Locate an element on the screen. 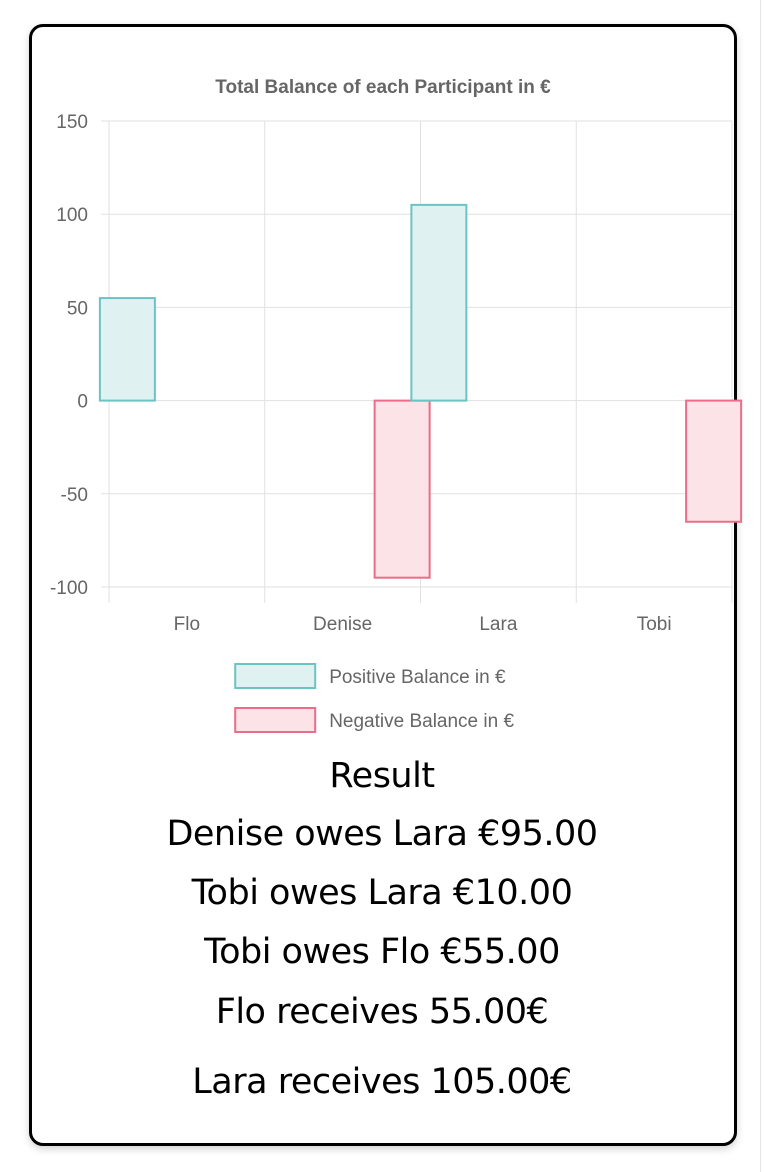 This screenshot has height=1172, width=764. chart-title: Total Balance of each Participant in € is located at coordinates (383, 87).